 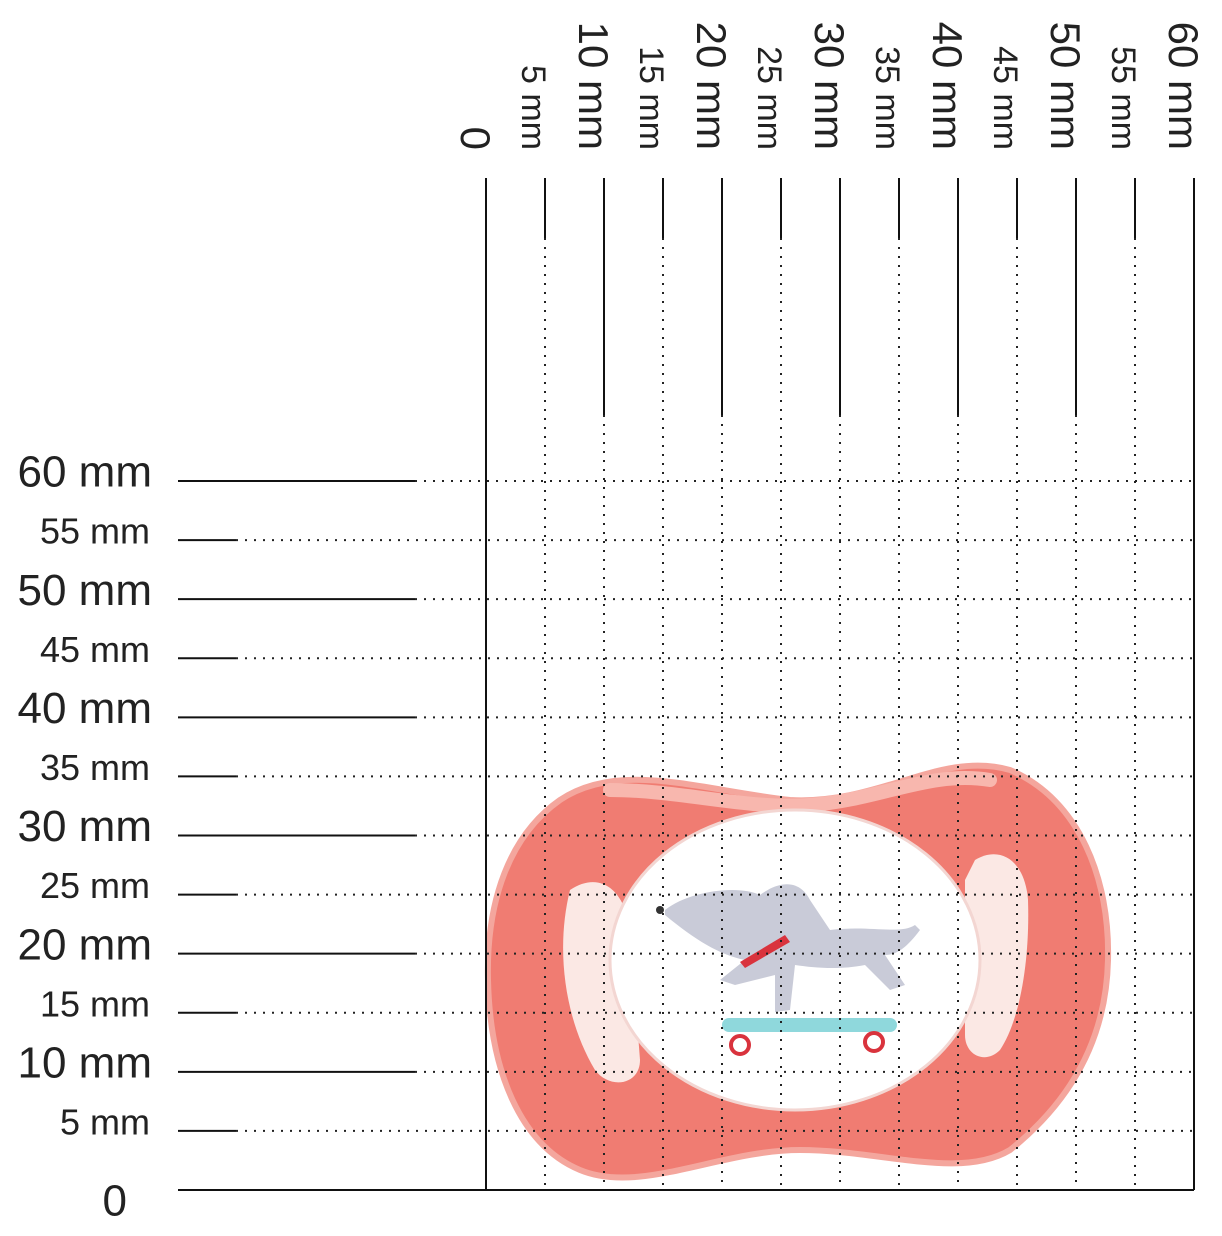 I want to click on x-ruler-label: 50 mm, so click(x=1065, y=86).